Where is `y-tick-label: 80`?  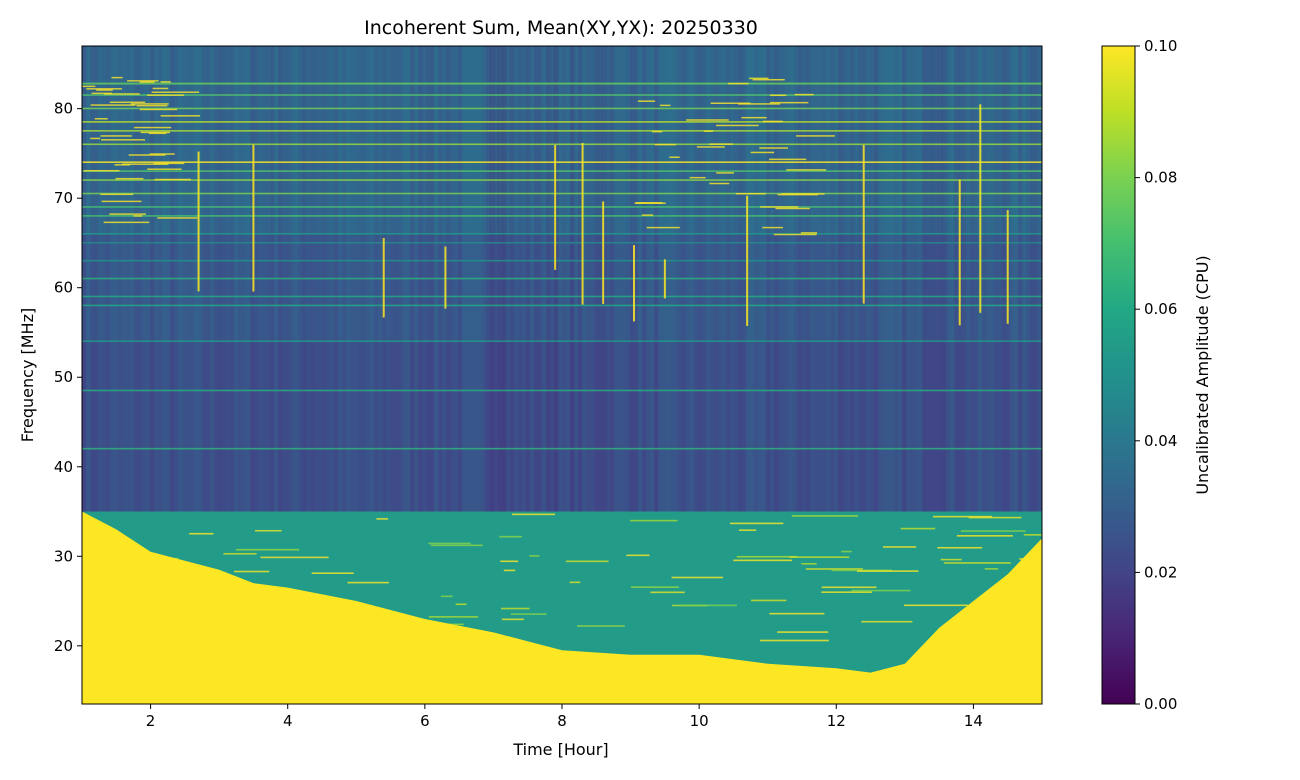
y-tick-label: 80 is located at coordinates (63, 109).